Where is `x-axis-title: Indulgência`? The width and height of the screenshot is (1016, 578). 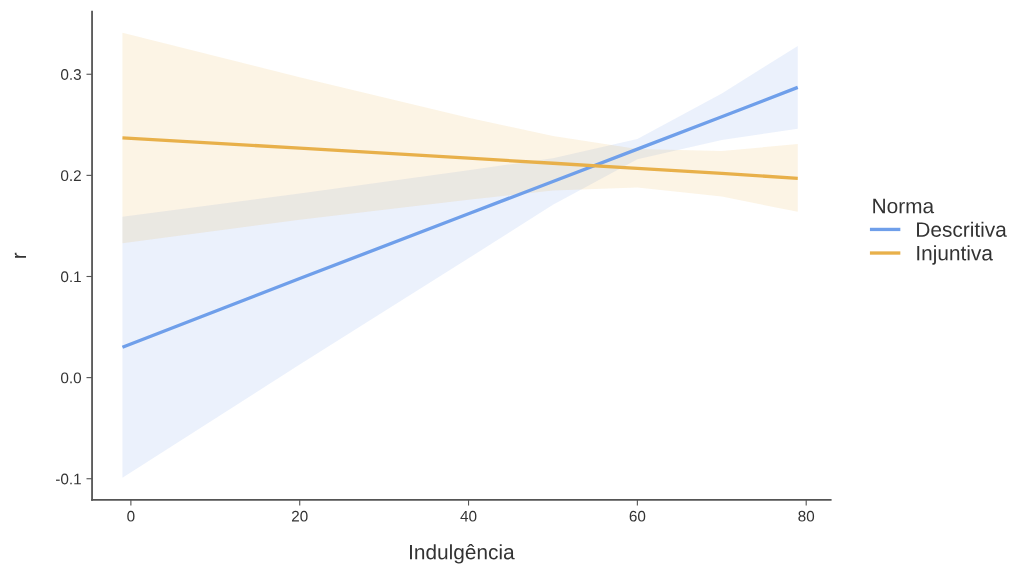
x-axis-title: Indulgência is located at coordinates (462, 554).